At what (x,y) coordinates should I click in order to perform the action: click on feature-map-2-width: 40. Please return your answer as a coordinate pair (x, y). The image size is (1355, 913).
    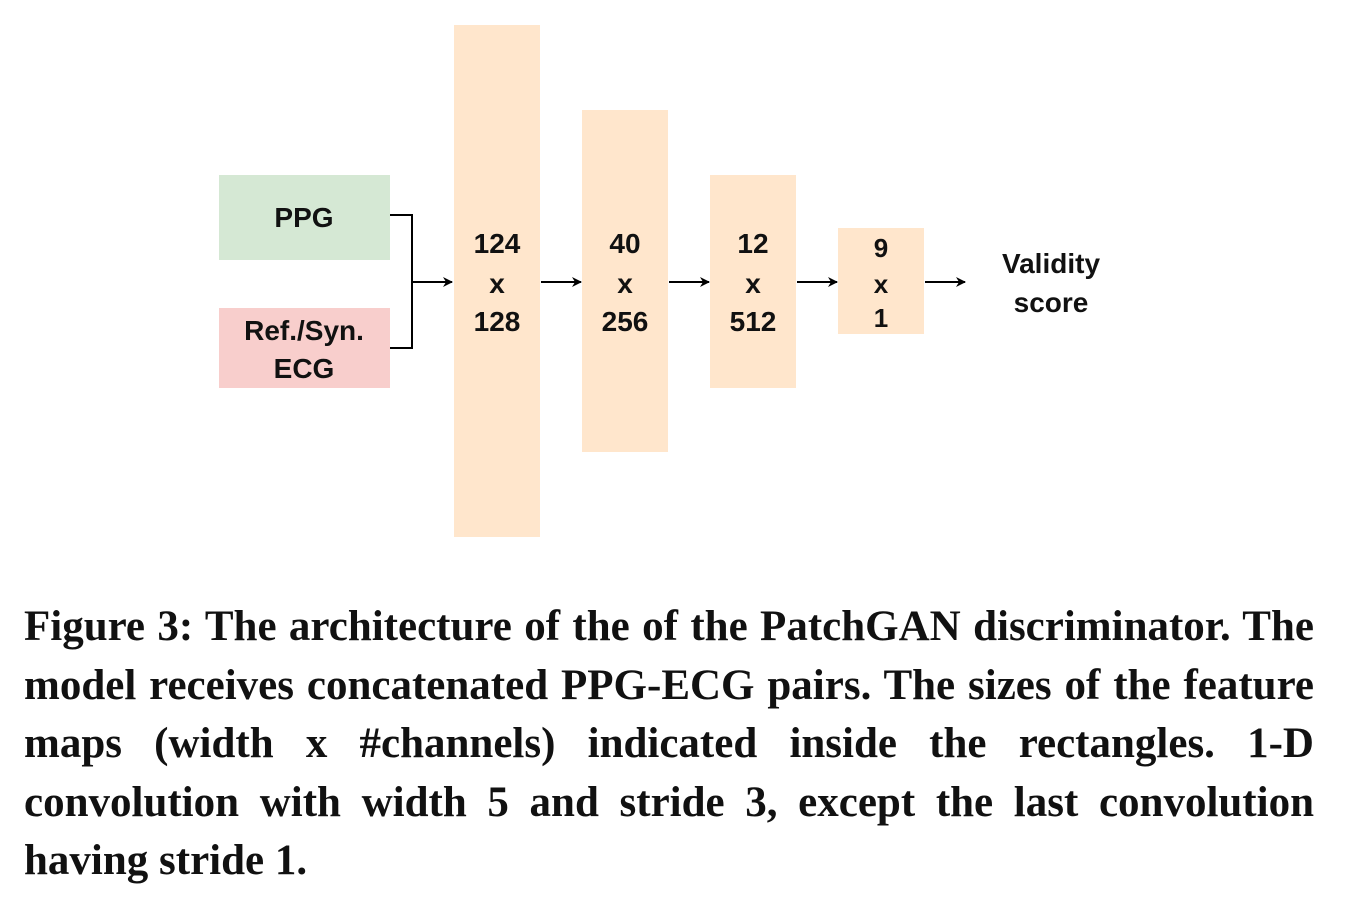
    Looking at the image, I should click on (624, 243).